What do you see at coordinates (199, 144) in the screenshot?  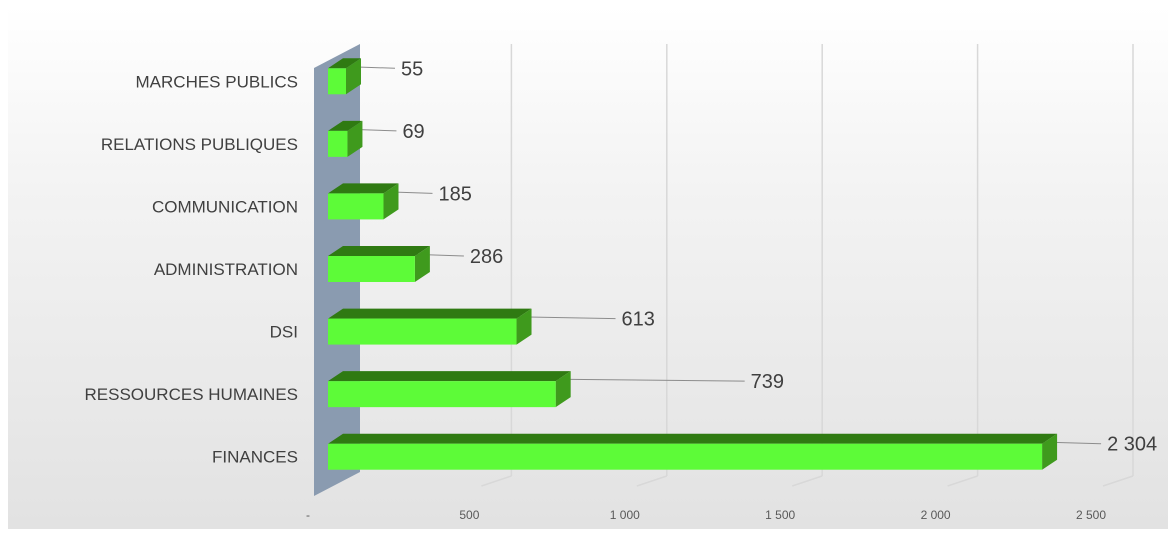 I see `category-label: RELATIONS PUBLIQUES` at bounding box center [199, 144].